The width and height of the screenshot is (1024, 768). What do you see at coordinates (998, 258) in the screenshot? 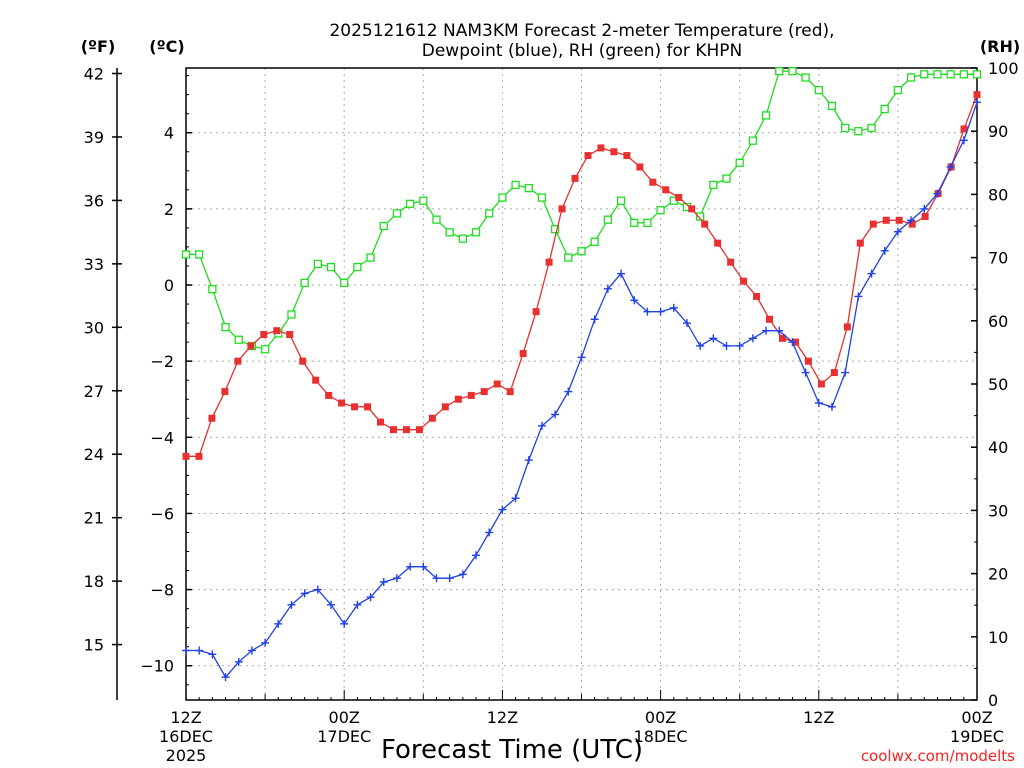
I see `rh-tick-label-70: 70` at bounding box center [998, 258].